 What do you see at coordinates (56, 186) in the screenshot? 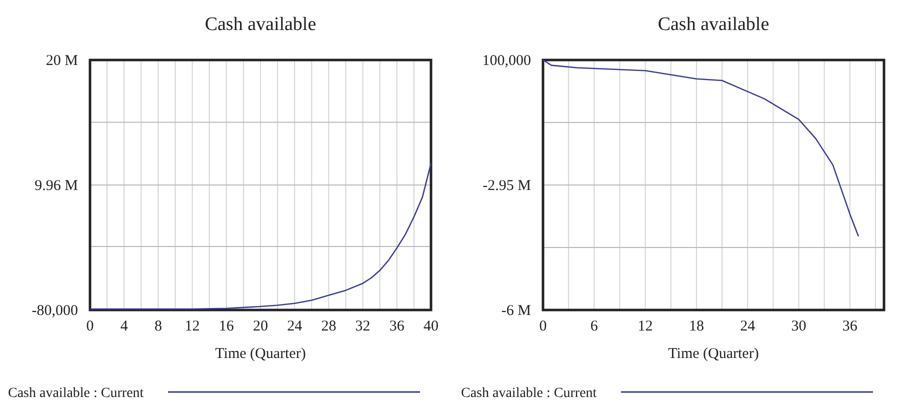
I see `y-tick-label: 9.96 M` at bounding box center [56, 186].